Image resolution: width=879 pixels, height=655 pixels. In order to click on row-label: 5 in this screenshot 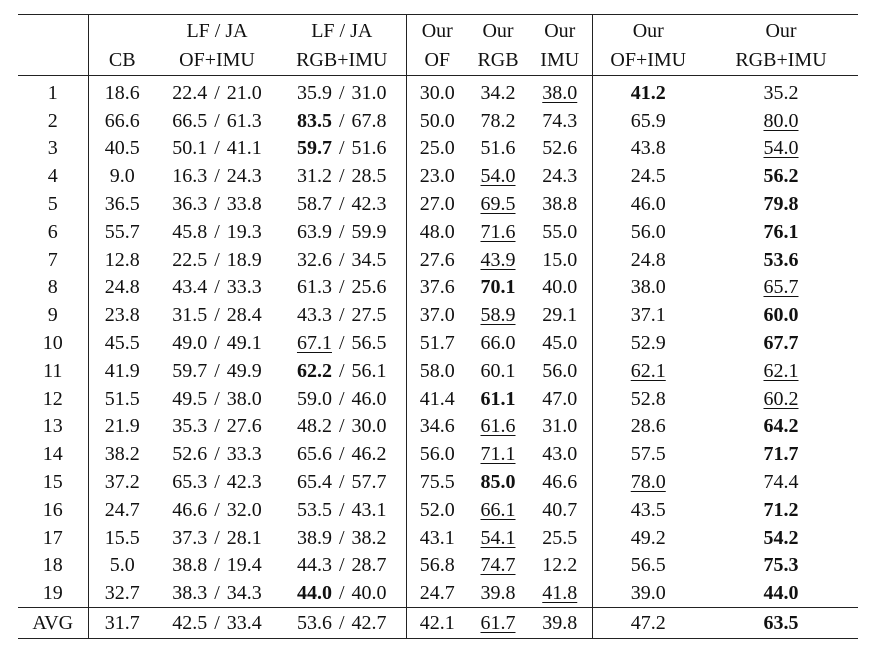, I will do `click(53, 204)`.